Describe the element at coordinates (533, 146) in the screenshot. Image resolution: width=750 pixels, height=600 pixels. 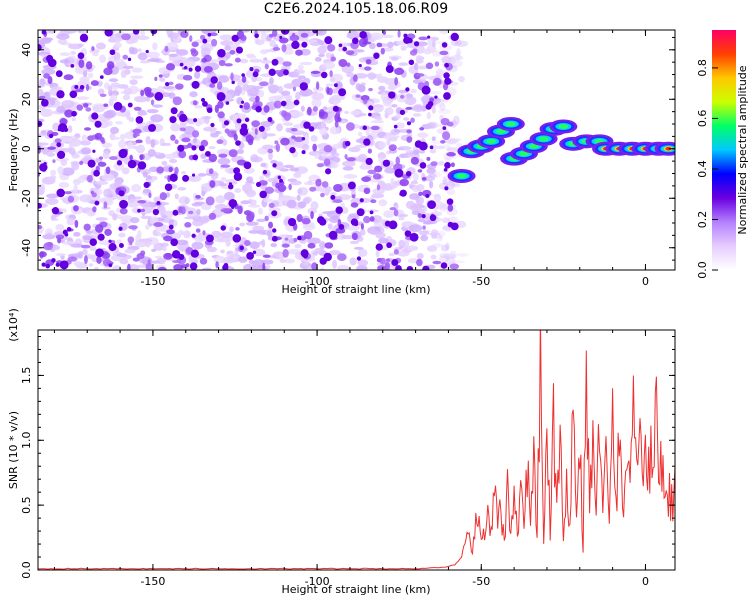
I see `signal-core` at that location.